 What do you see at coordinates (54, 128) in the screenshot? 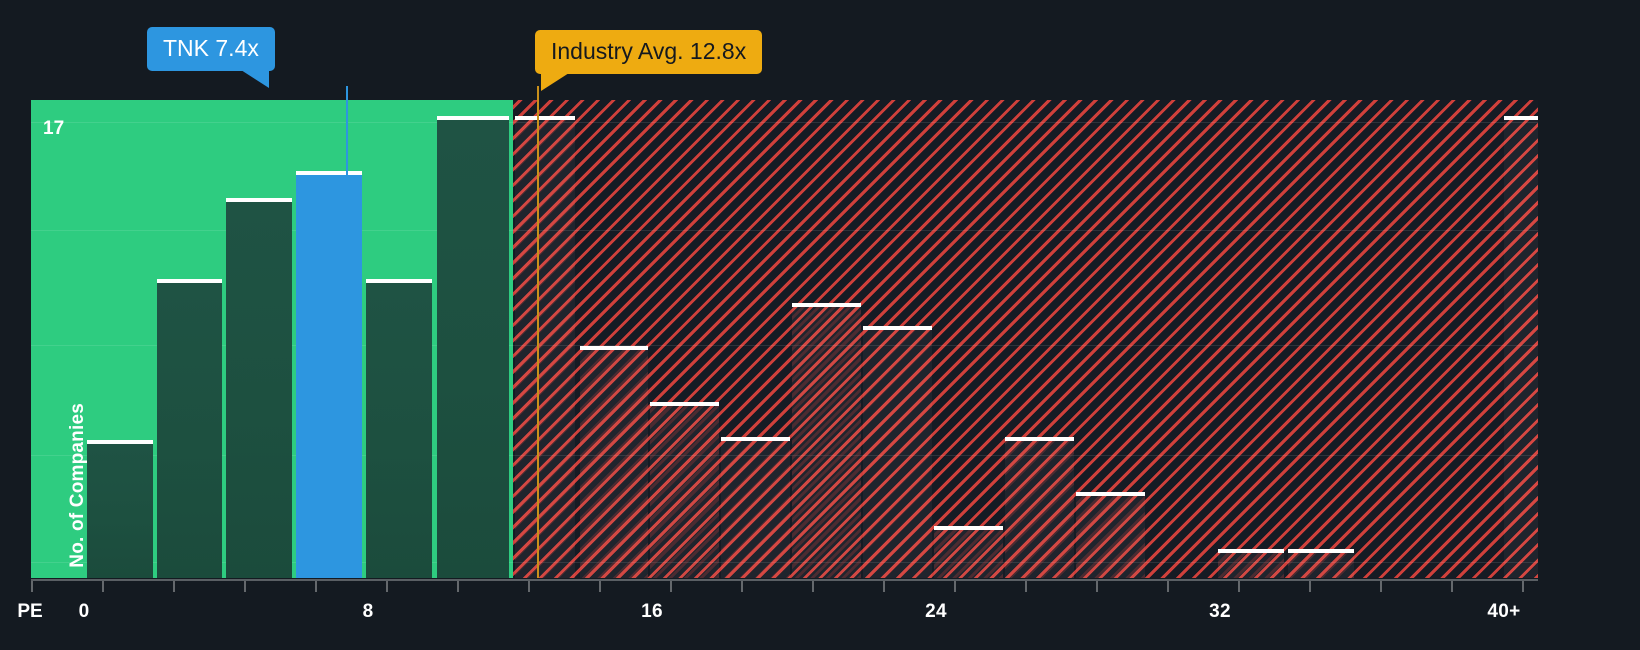
I see `y-axis-max-label: 17` at bounding box center [54, 128].